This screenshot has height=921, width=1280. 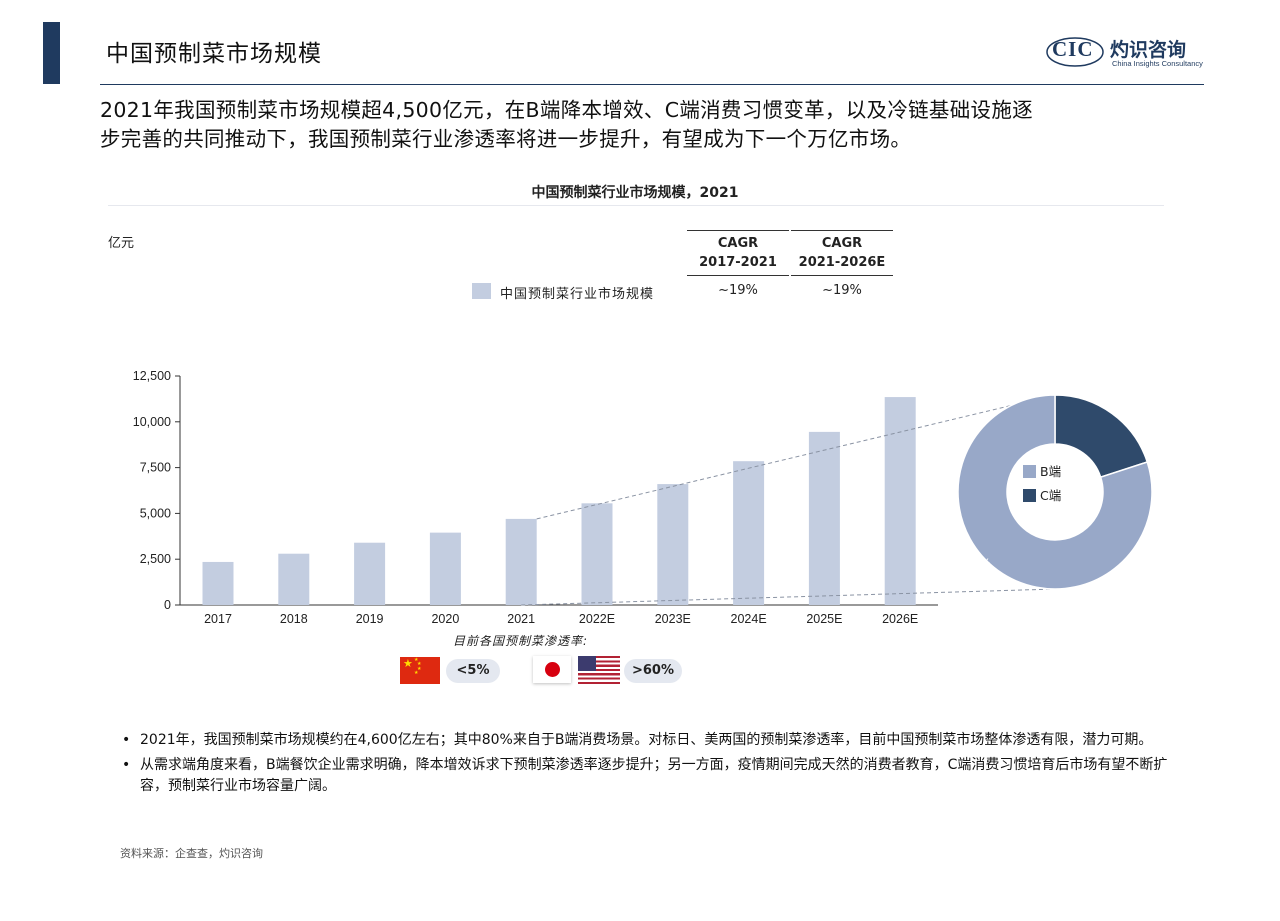 What do you see at coordinates (577, 294) in the screenshot?
I see `legend-label-market-size: 中国预制菜行业市场规模` at bounding box center [577, 294].